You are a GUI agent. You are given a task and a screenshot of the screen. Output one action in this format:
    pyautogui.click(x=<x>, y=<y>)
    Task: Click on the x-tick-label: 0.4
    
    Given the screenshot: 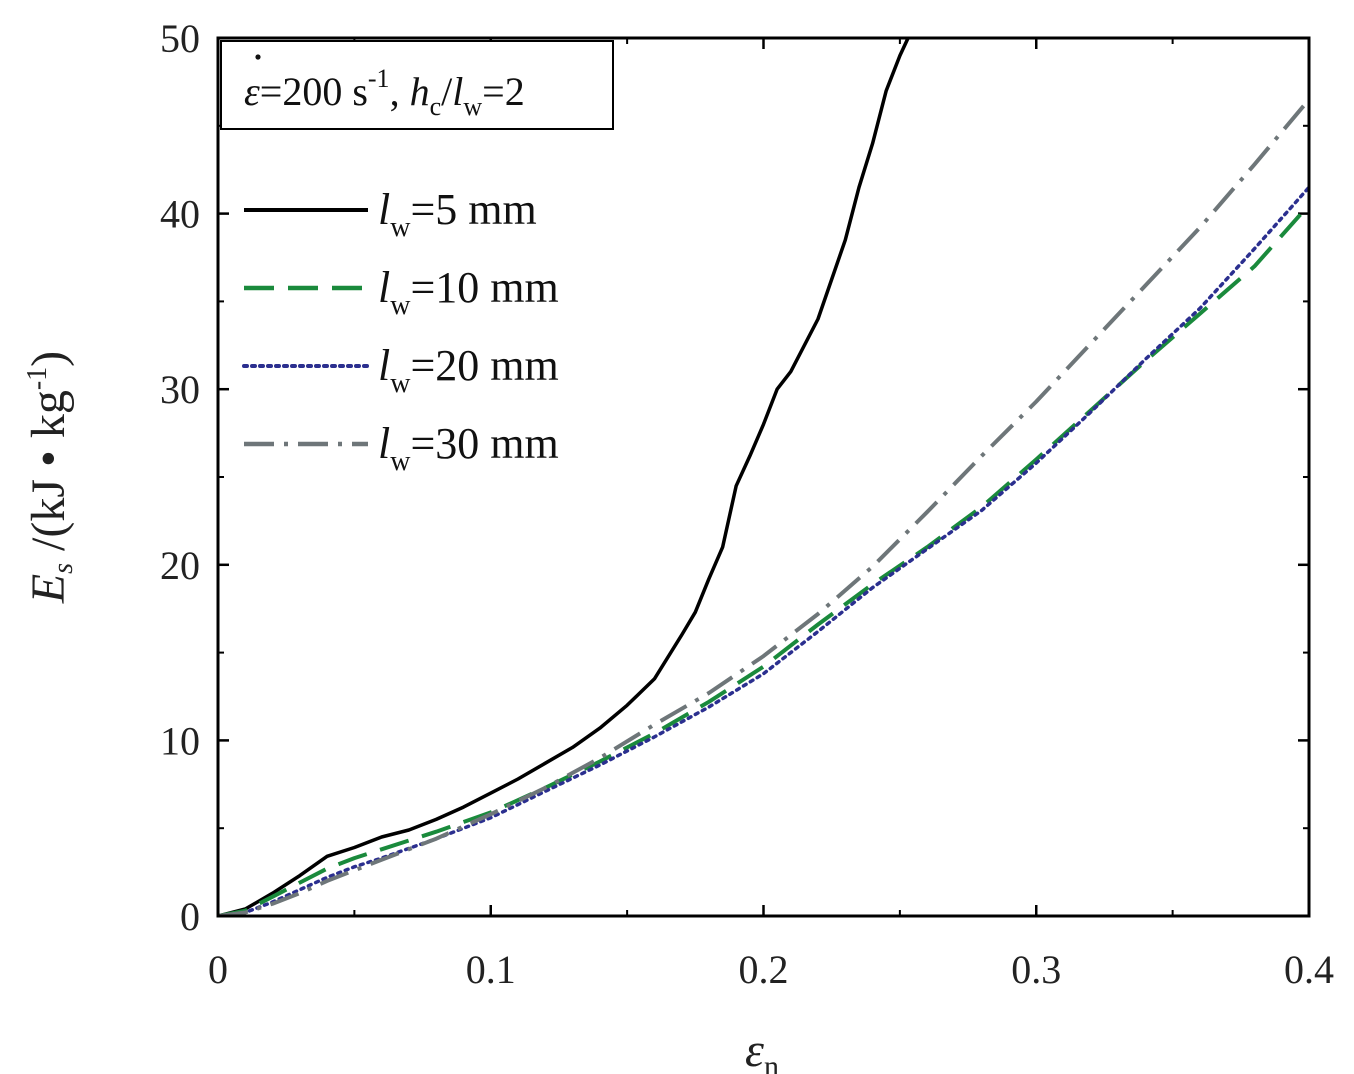 What is the action you would take?
    pyautogui.click(x=1309, y=969)
    